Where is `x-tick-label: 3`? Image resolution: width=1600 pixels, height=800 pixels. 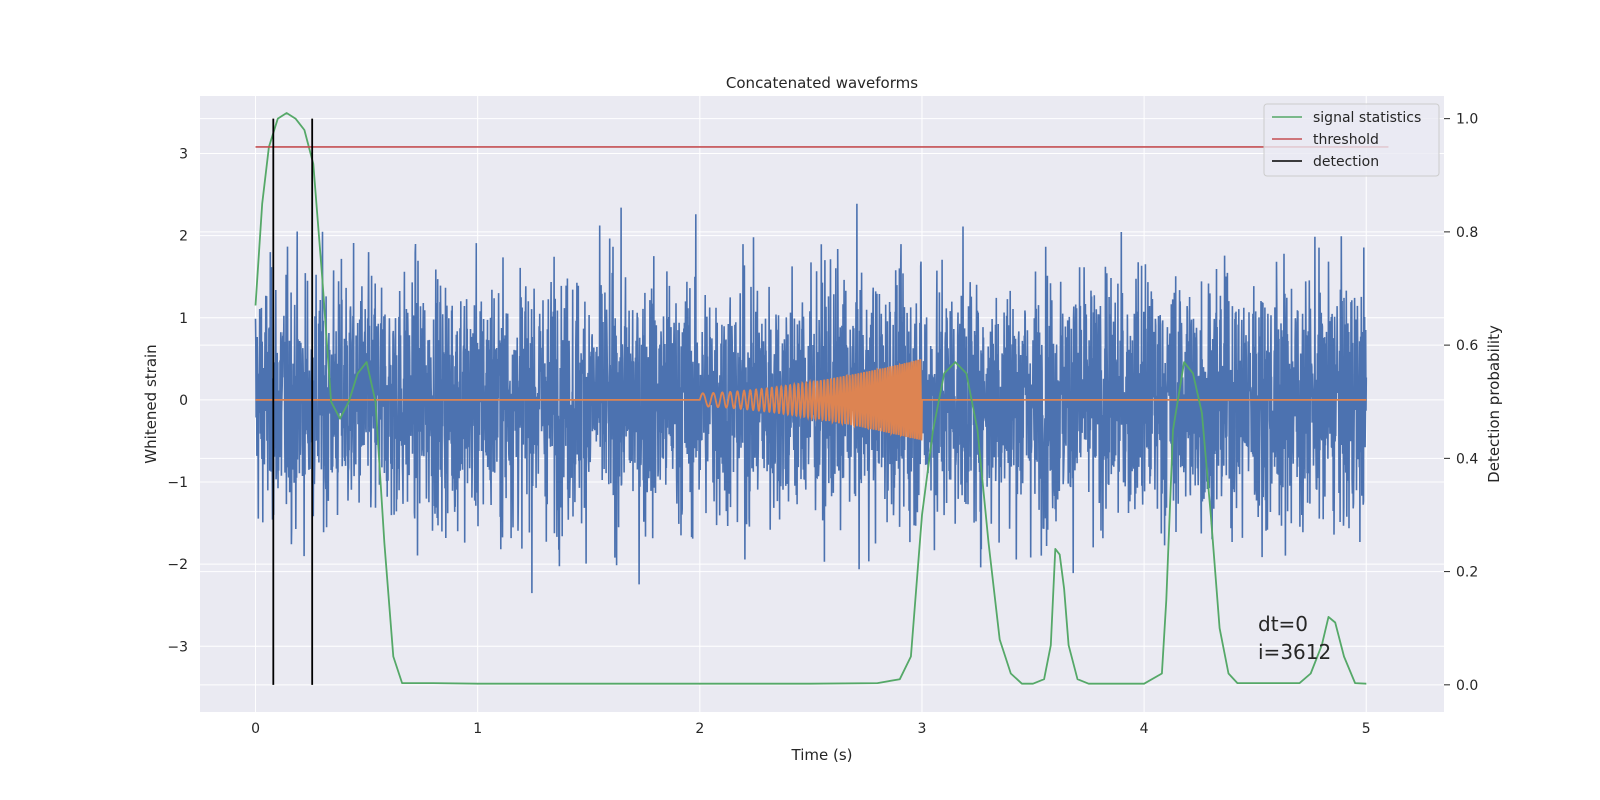
x-tick-label: 3 is located at coordinates (922, 729).